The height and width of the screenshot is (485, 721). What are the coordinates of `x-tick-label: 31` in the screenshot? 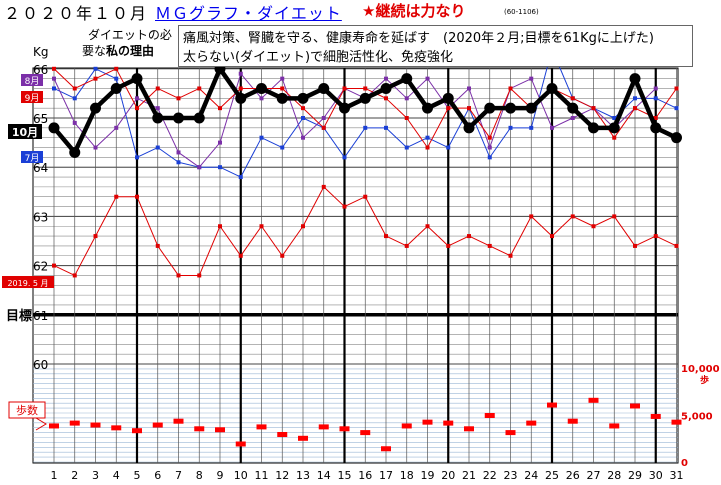 It's located at (677, 475).